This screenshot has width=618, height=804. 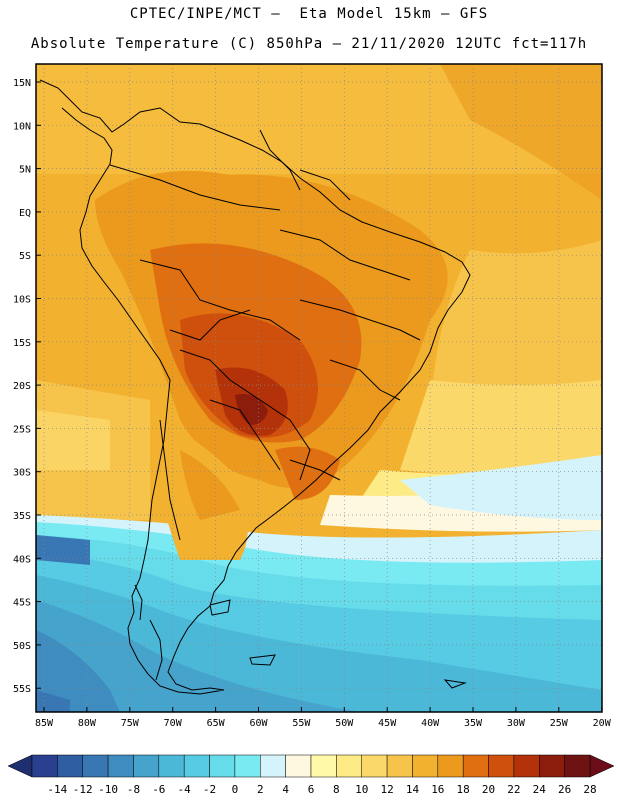 What do you see at coordinates (488, 789) in the screenshot?
I see `colorbar-label: 20` at bounding box center [488, 789].